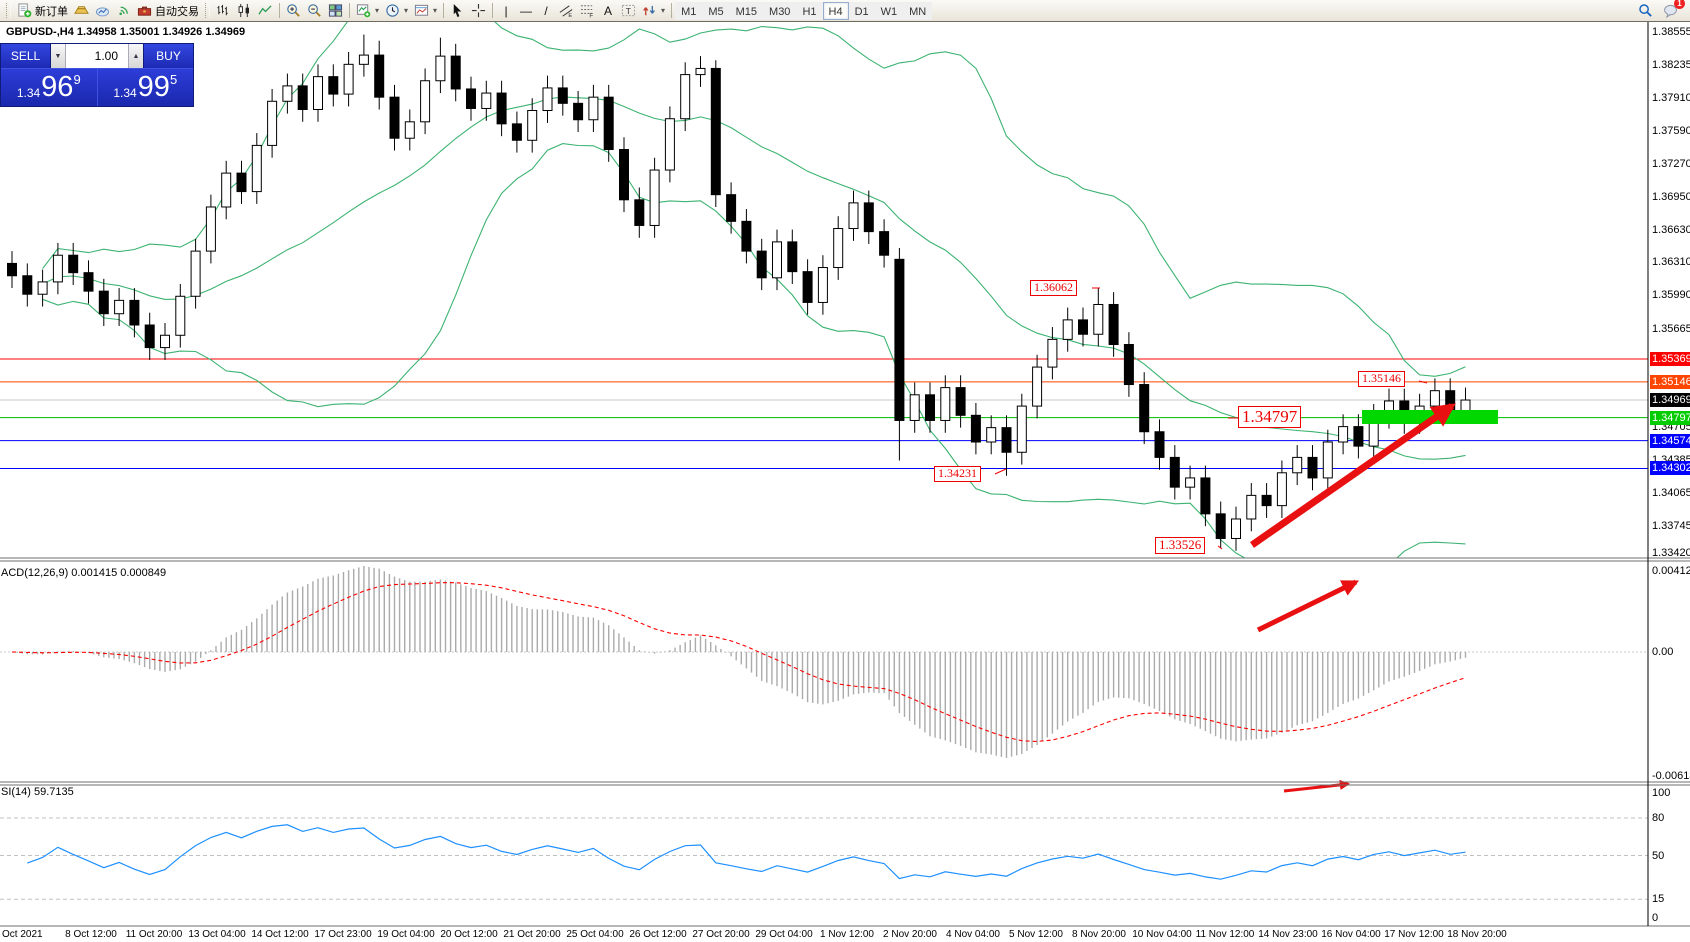 The width and height of the screenshot is (1690, 942). I want to click on zoom-out-button, so click(314, 11).